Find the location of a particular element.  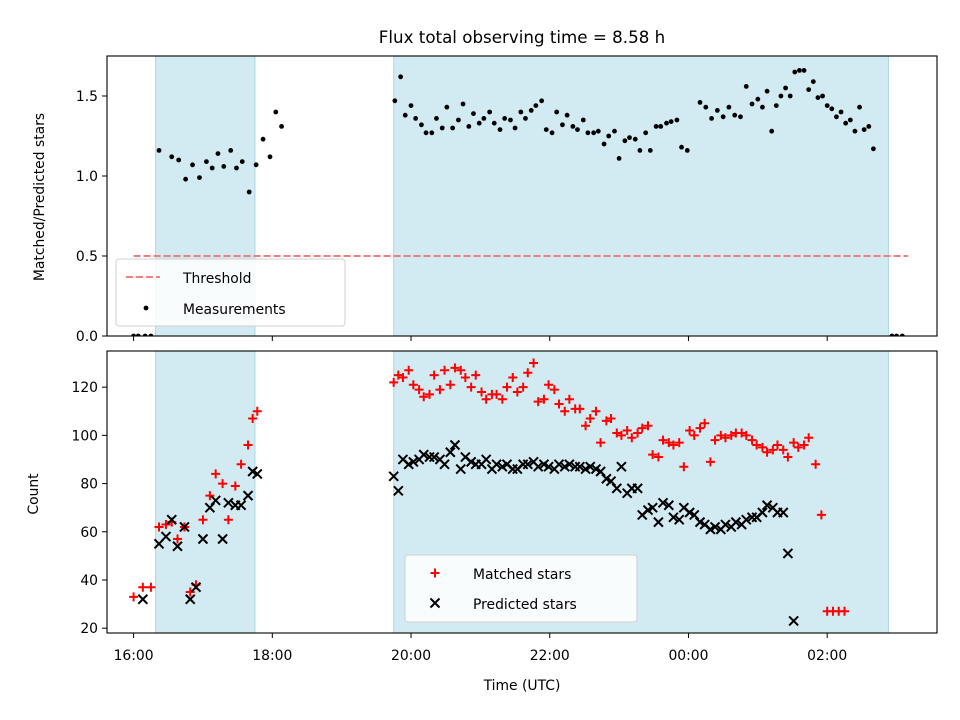

legend-predicted-swatch is located at coordinates (435, 603).